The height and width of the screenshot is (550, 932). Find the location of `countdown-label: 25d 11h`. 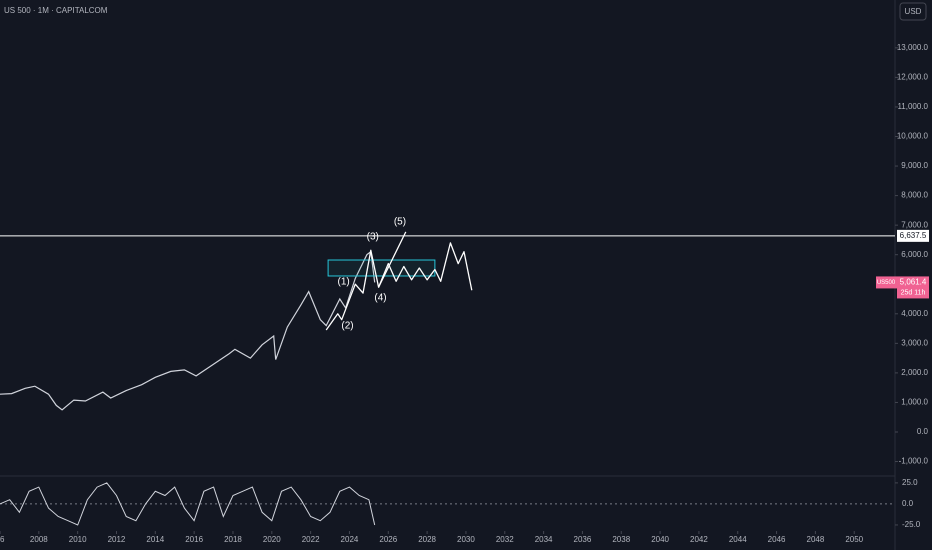

countdown-label: 25d 11h is located at coordinates (913, 292).